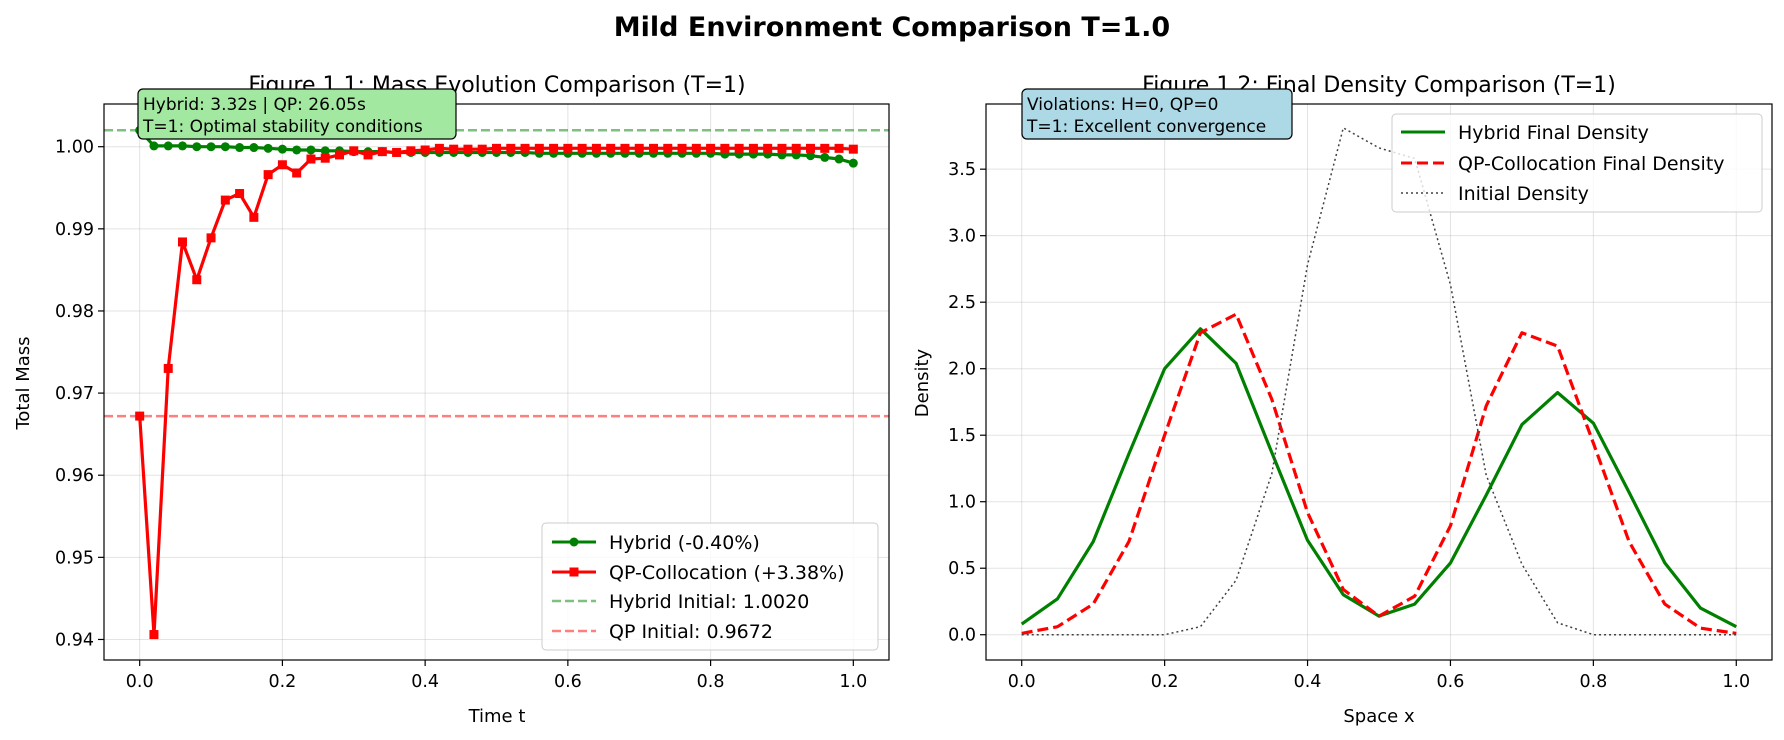 This screenshot has width=1784, height=740. What do you see at coordinates (691, 632) in the screenshot?
I see `legend-qp-initial: QP Initial: 0.9672` at bounding box center [691, 632].